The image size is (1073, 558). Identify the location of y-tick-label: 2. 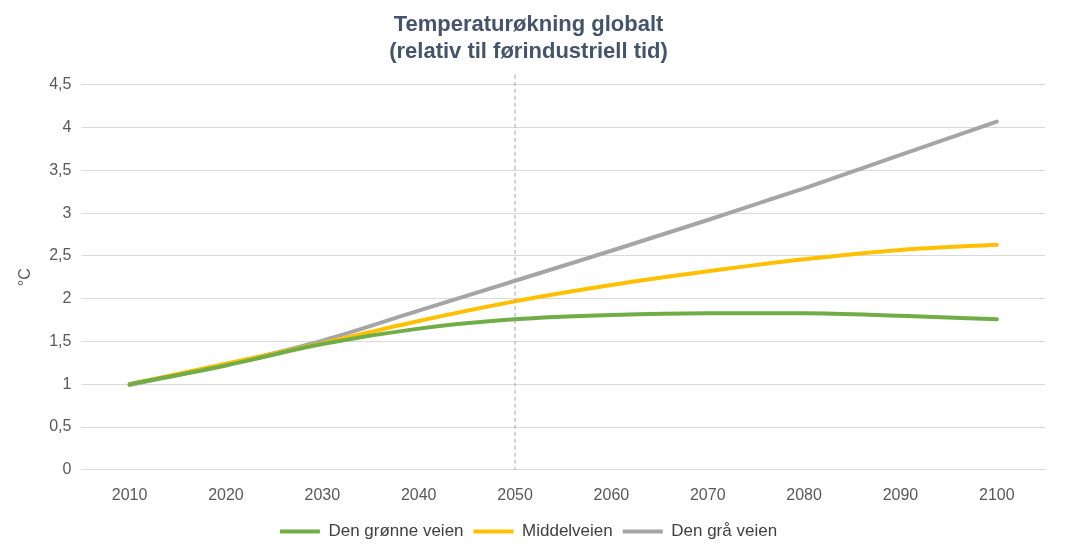
(67, 298).